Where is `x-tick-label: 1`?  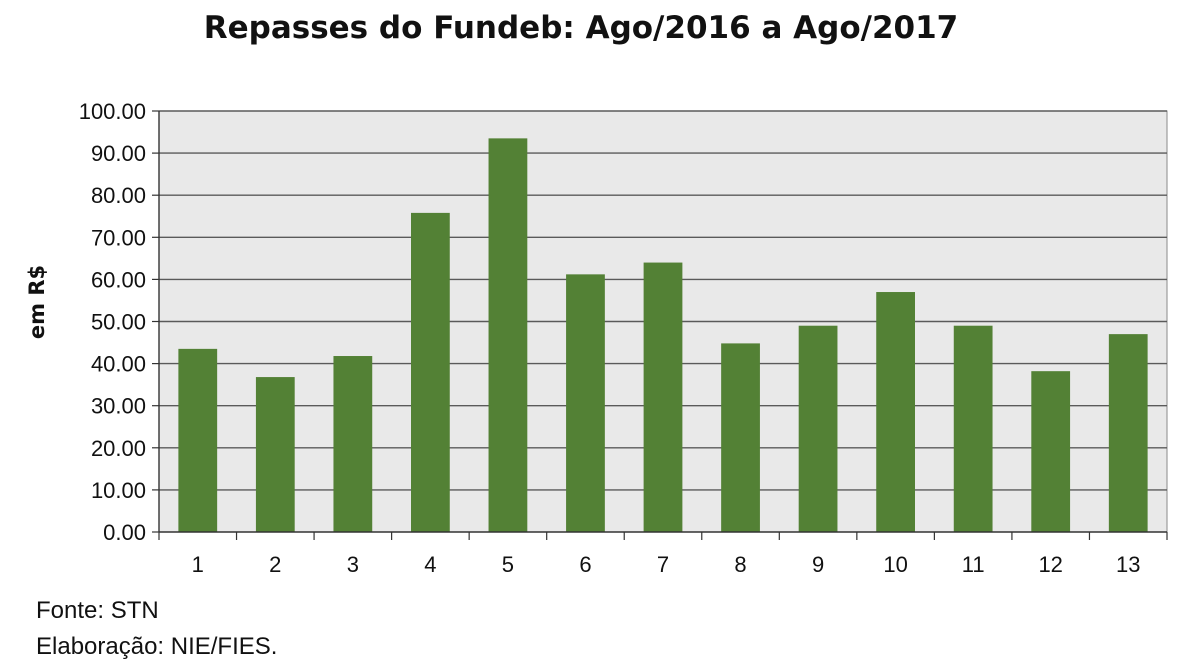 x-tick-label: 1 is located at coordinates (198, 564).